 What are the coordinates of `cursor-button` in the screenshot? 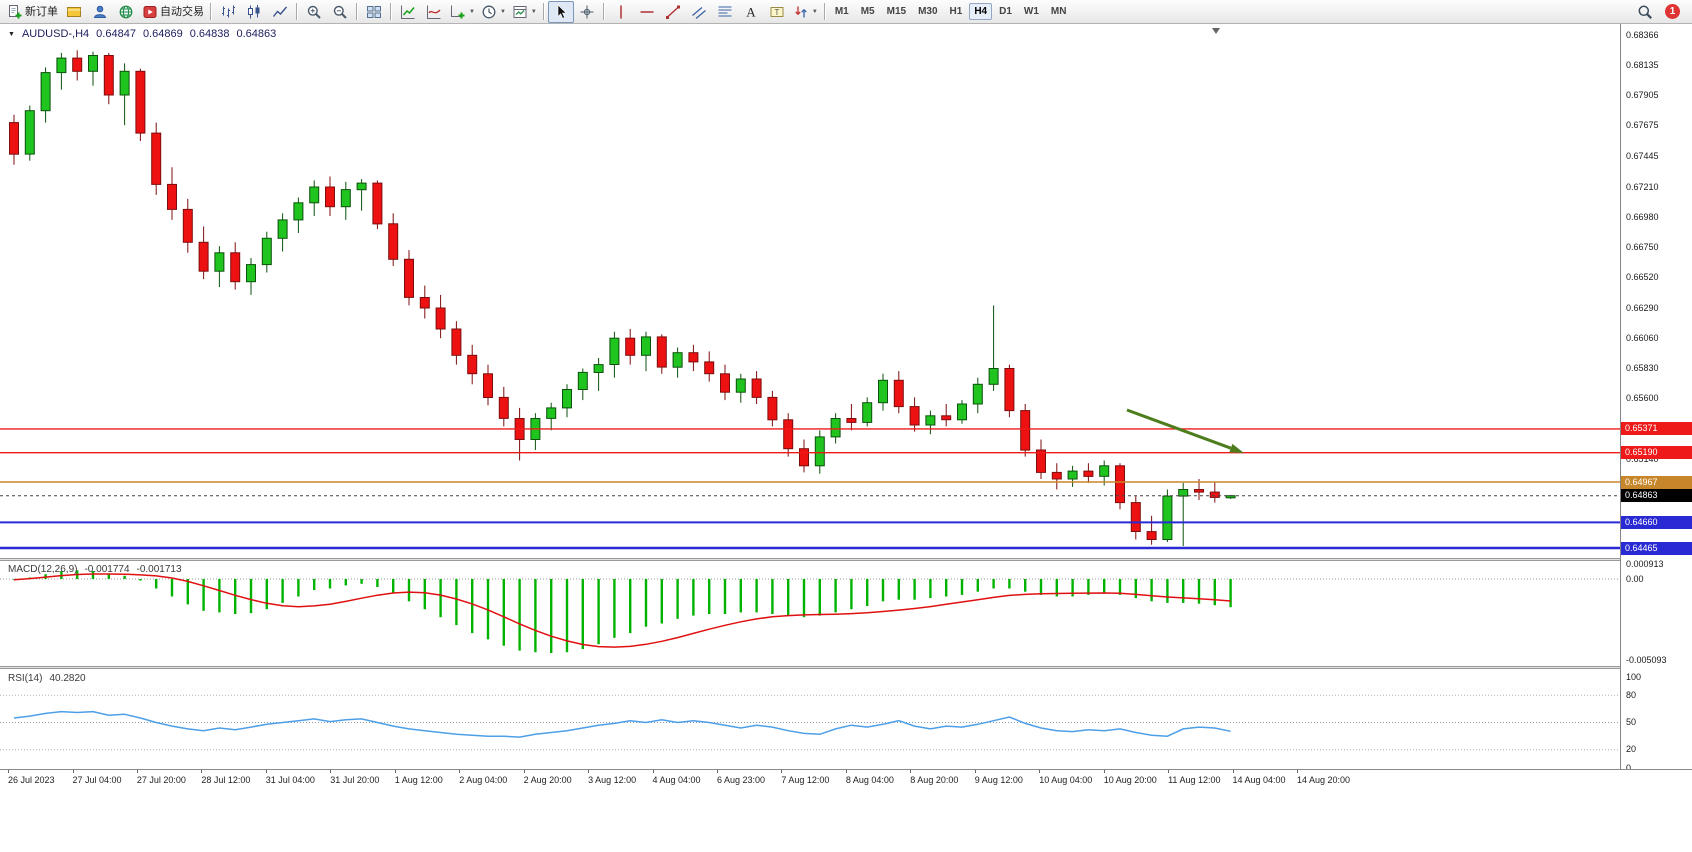 It's located at (560, 11).